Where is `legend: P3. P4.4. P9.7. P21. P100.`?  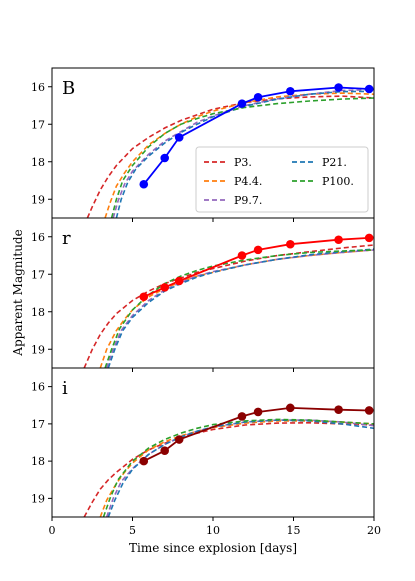
legend: P3. P4.4. P9.7. P21. P100. is located at coordinates (282, 179).